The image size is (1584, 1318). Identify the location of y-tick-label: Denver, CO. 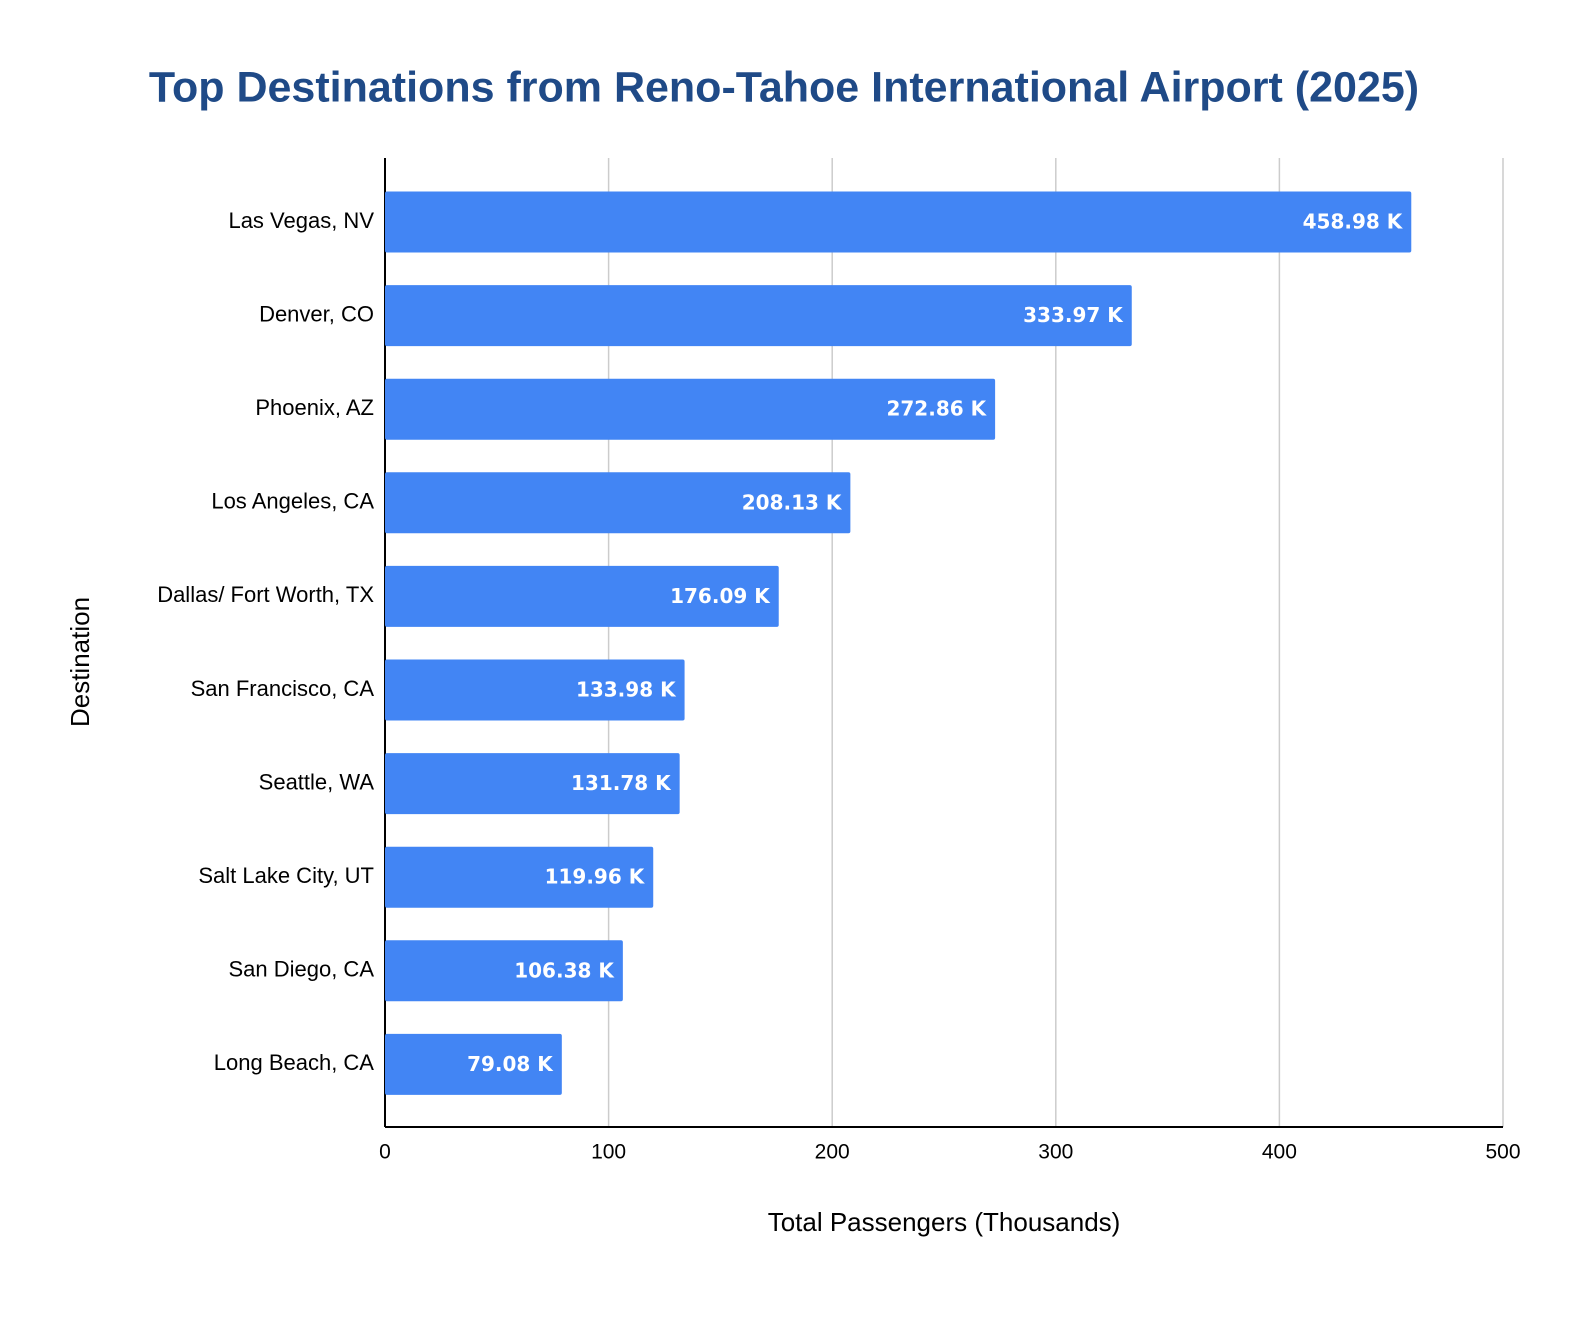
(316, 313).